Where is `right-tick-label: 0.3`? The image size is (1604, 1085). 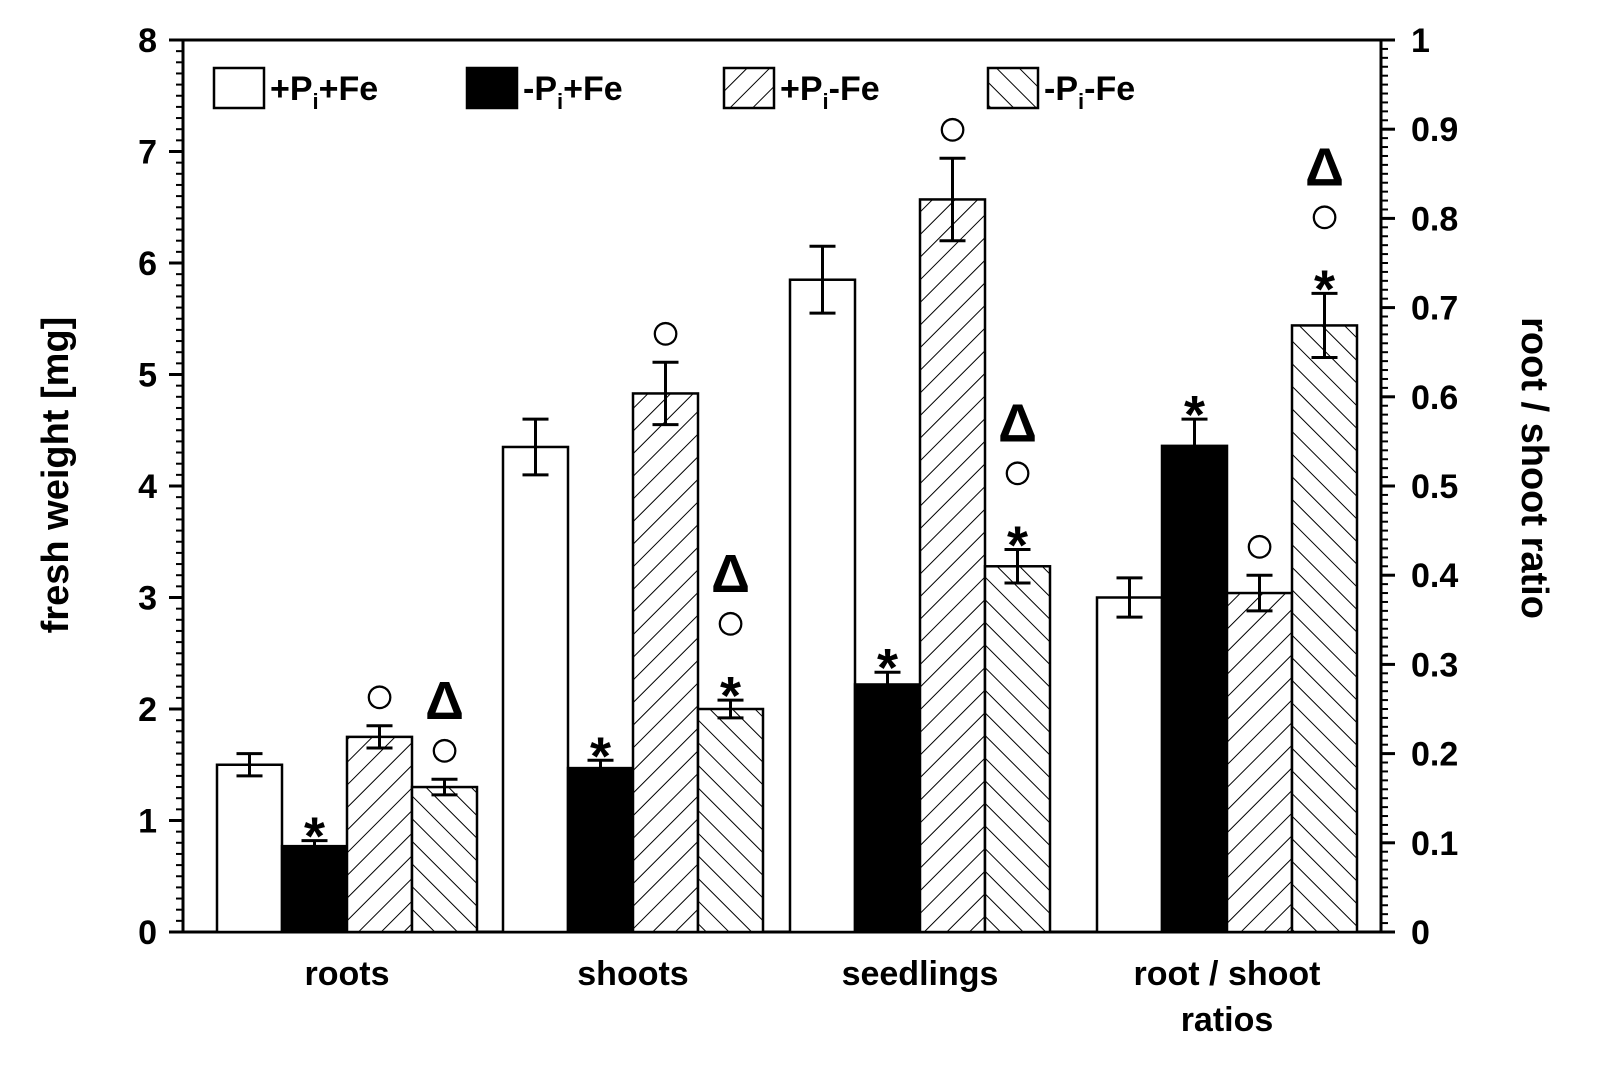 right-tick-label: 0.3 is located at coordinates (1434, 665).